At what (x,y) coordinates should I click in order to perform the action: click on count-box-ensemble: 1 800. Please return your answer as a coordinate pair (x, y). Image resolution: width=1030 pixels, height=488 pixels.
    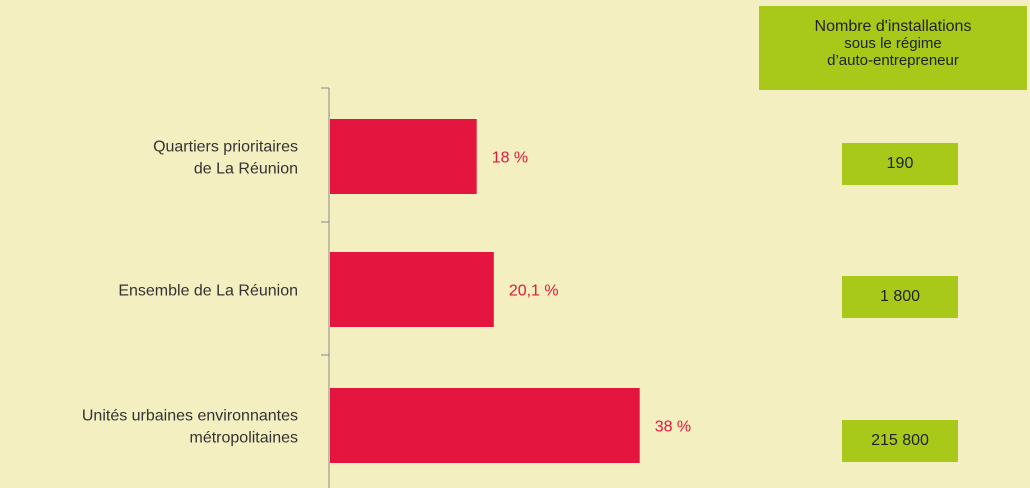
    Looking at the image, I should click on (900, 297).